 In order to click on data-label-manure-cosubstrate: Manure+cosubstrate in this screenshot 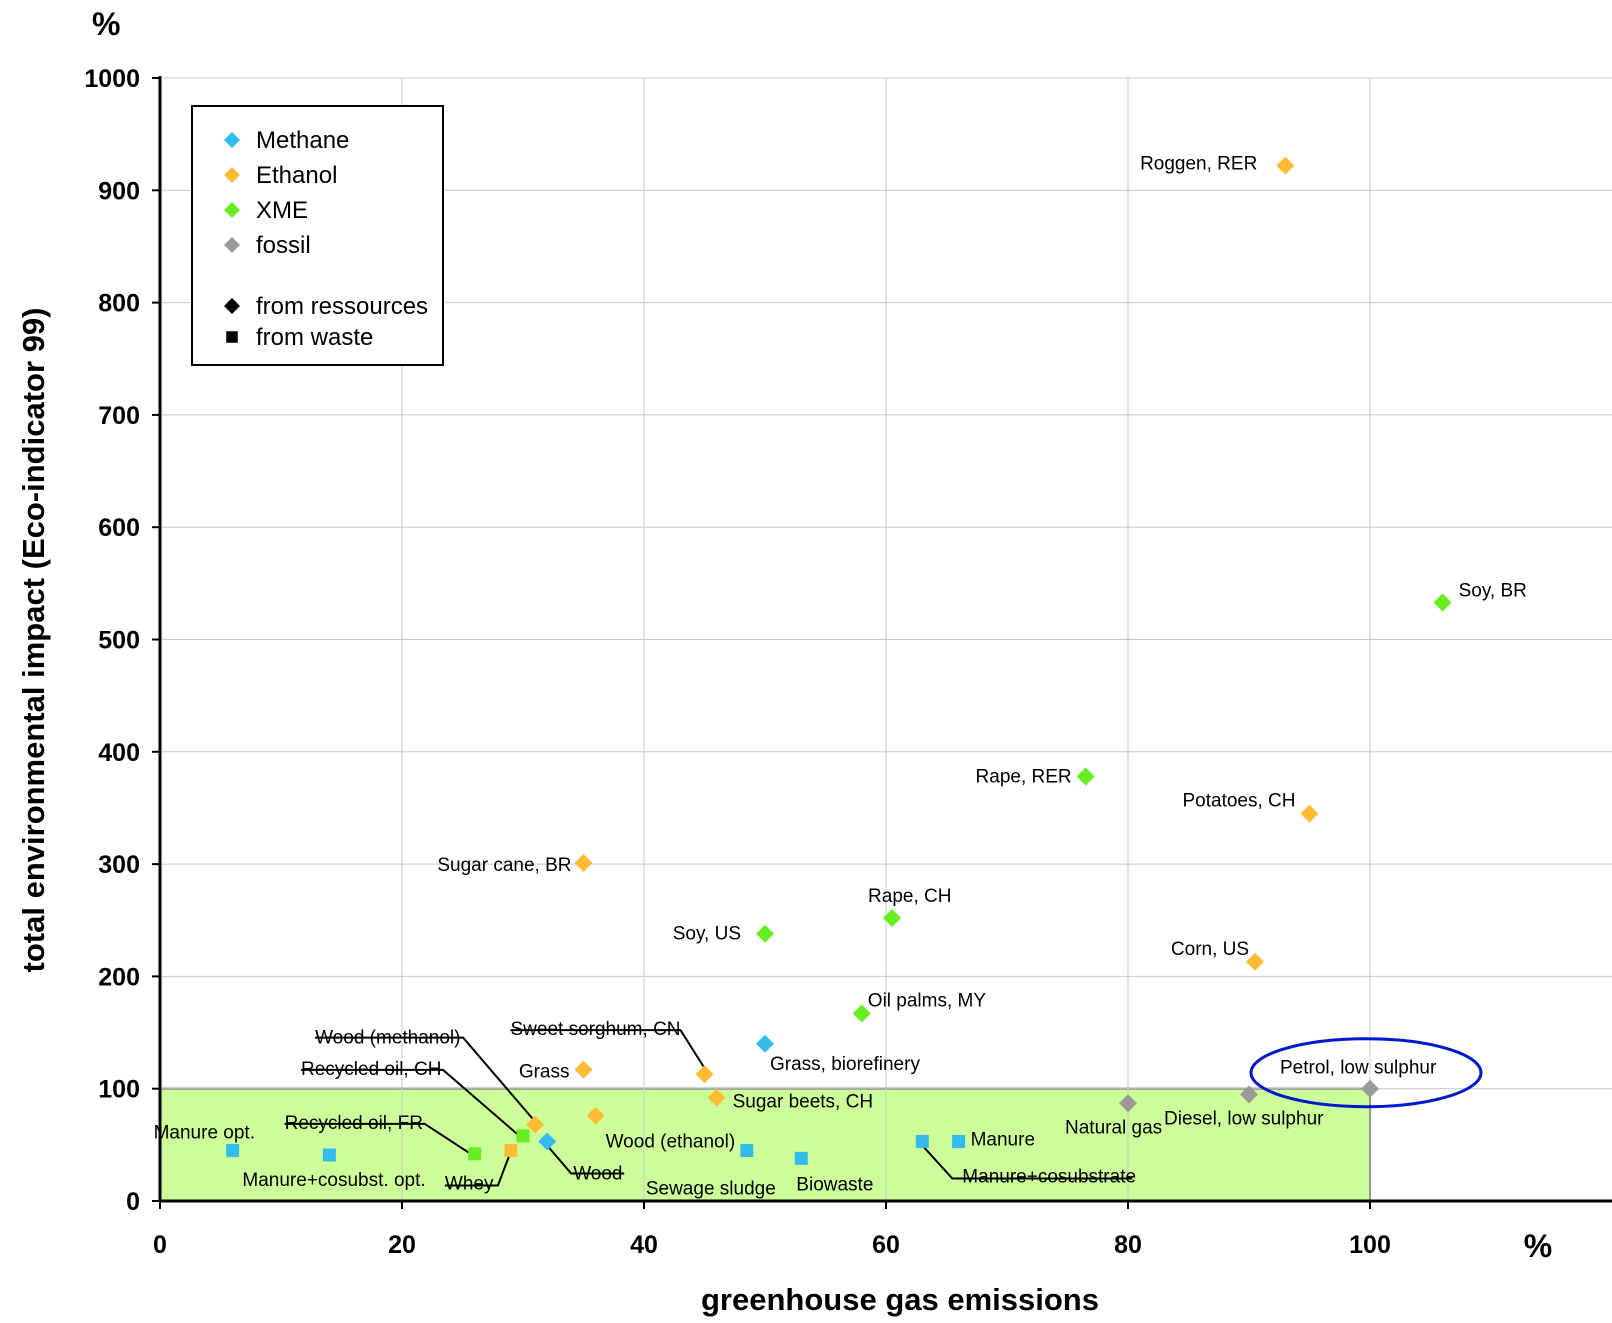, I will do `click(1049, 1176)`.